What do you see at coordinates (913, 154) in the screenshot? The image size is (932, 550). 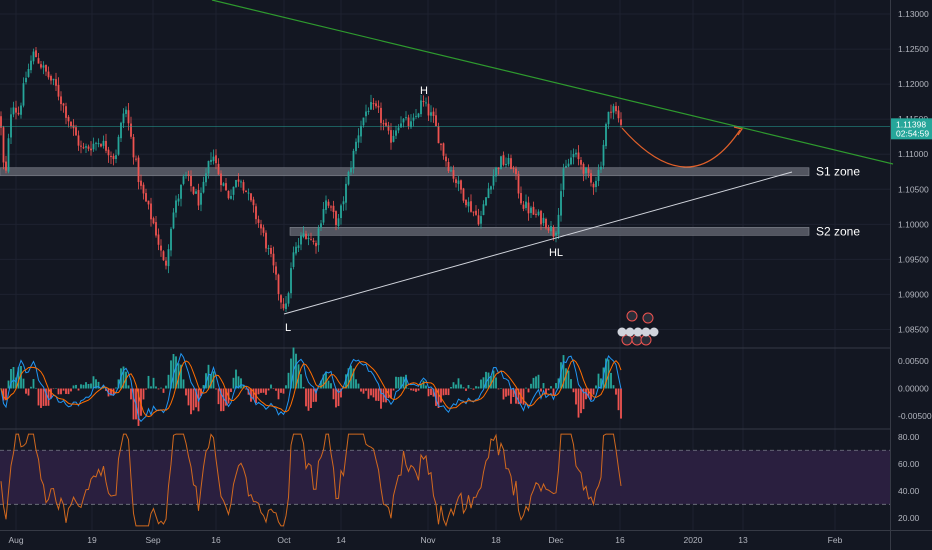 I see `price-tick-label: 1.11000` at bounding box center [913, 154].